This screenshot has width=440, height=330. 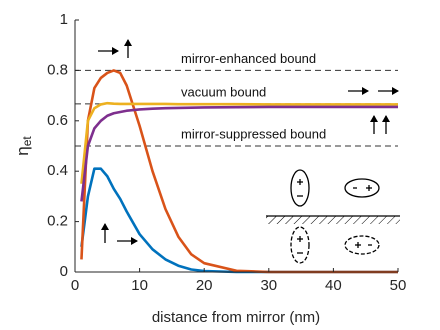 What do you see at coordinates (57, 170) in the screenshot?
I see `y-tick-label: 0.4` at bounding box center [57, 170].